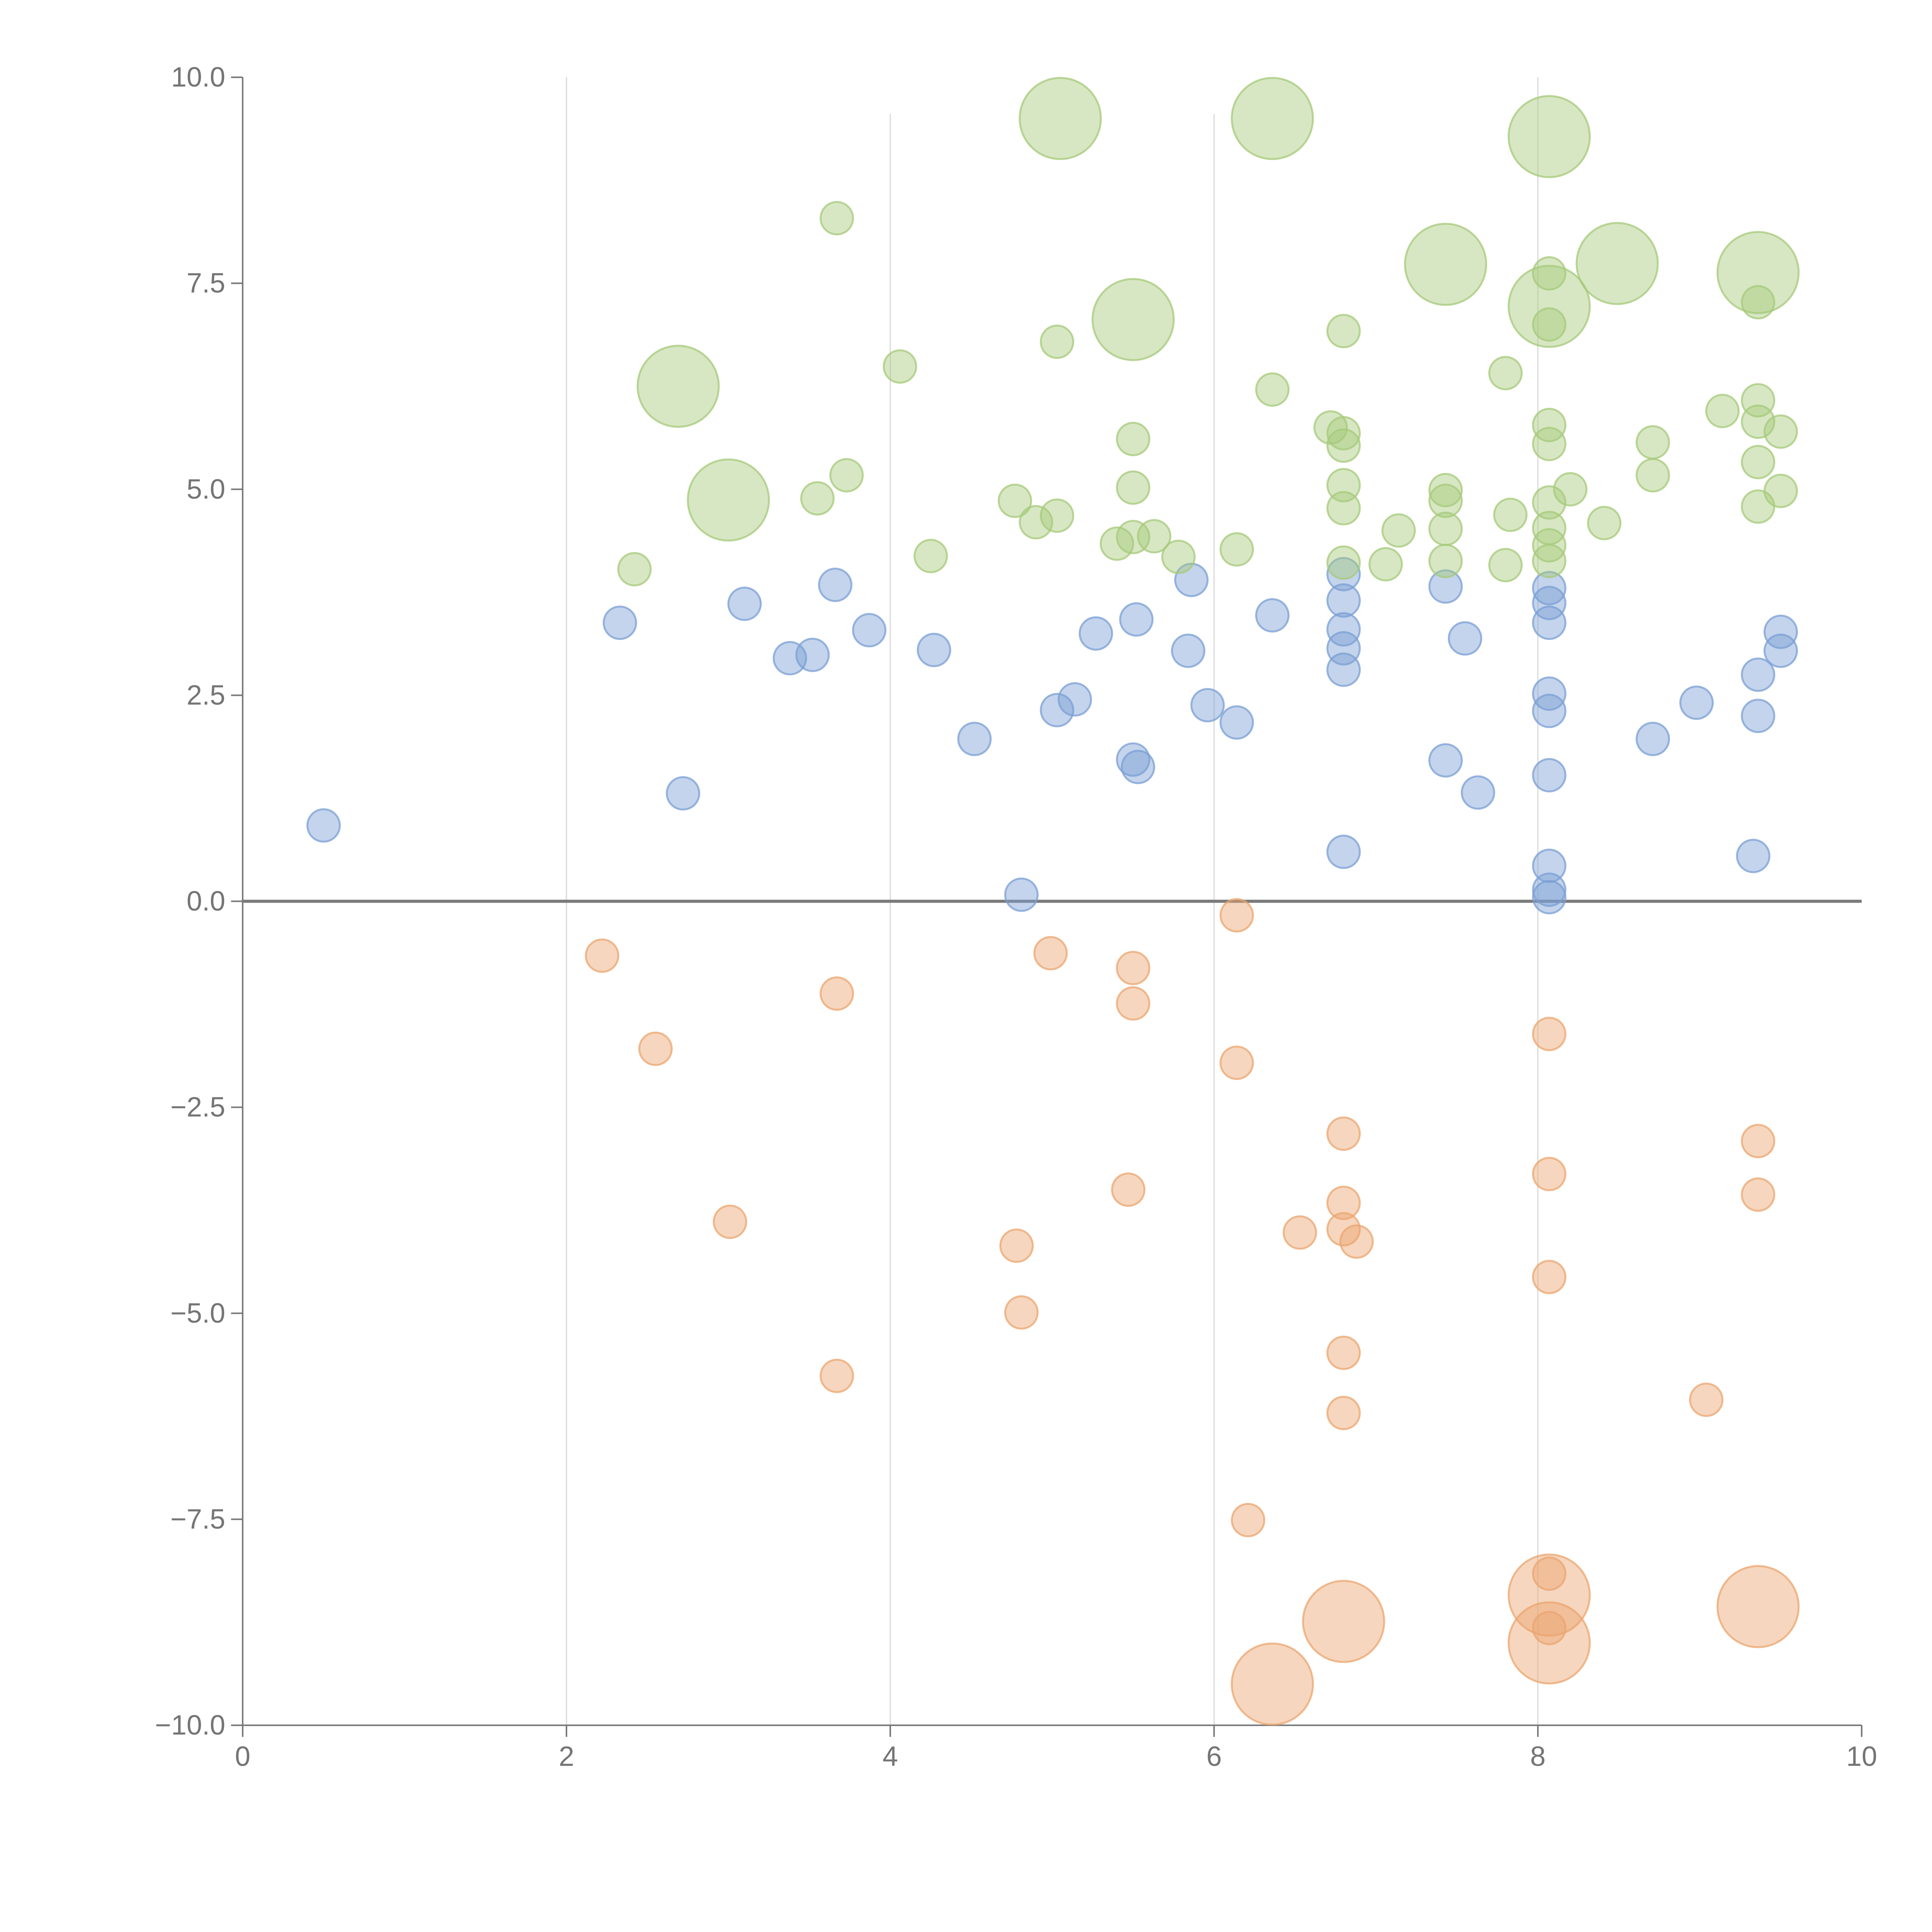 The height and width of the screenshot is (1932, 1932). Describe the element at coordinates (1538, 1756) in the screenshot. I see `x-tick-label: 8` at that location.